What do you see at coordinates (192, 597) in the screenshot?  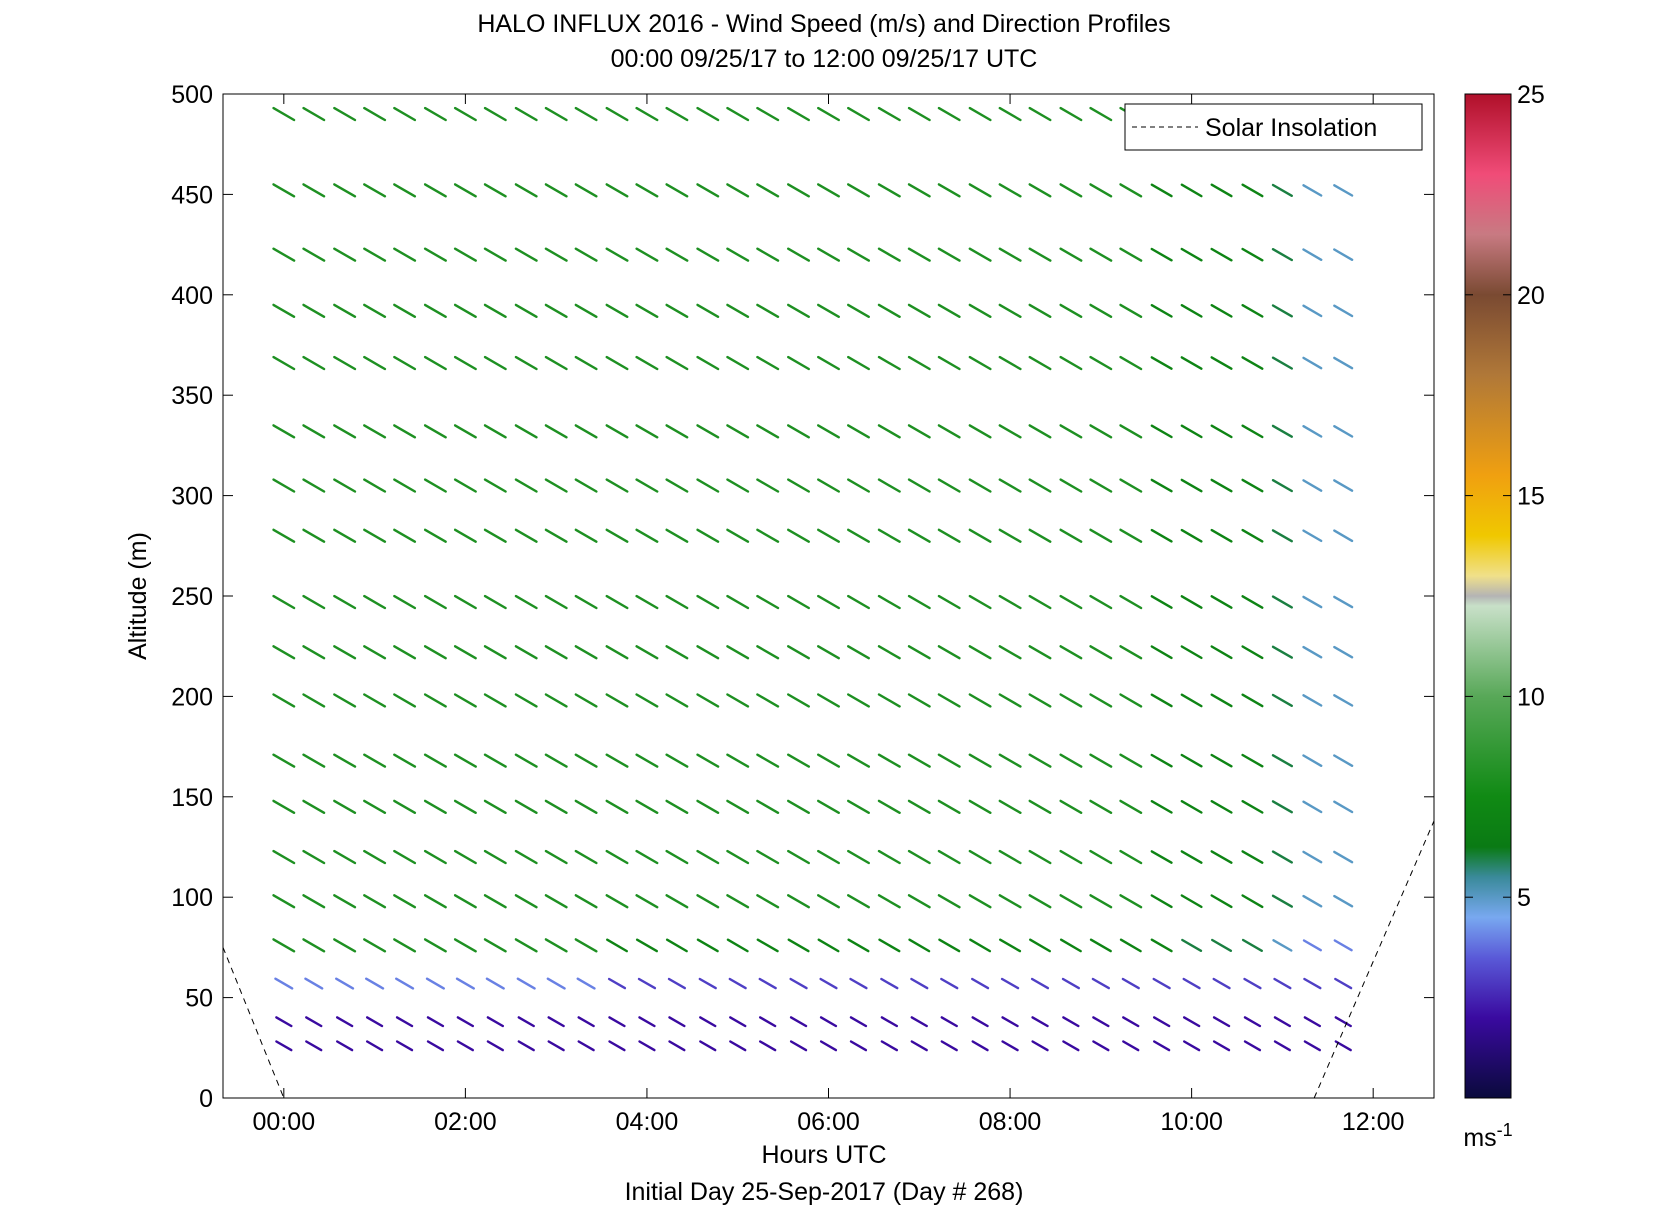 I see `y-tick-label: 250` at bounding box center [192, 597].